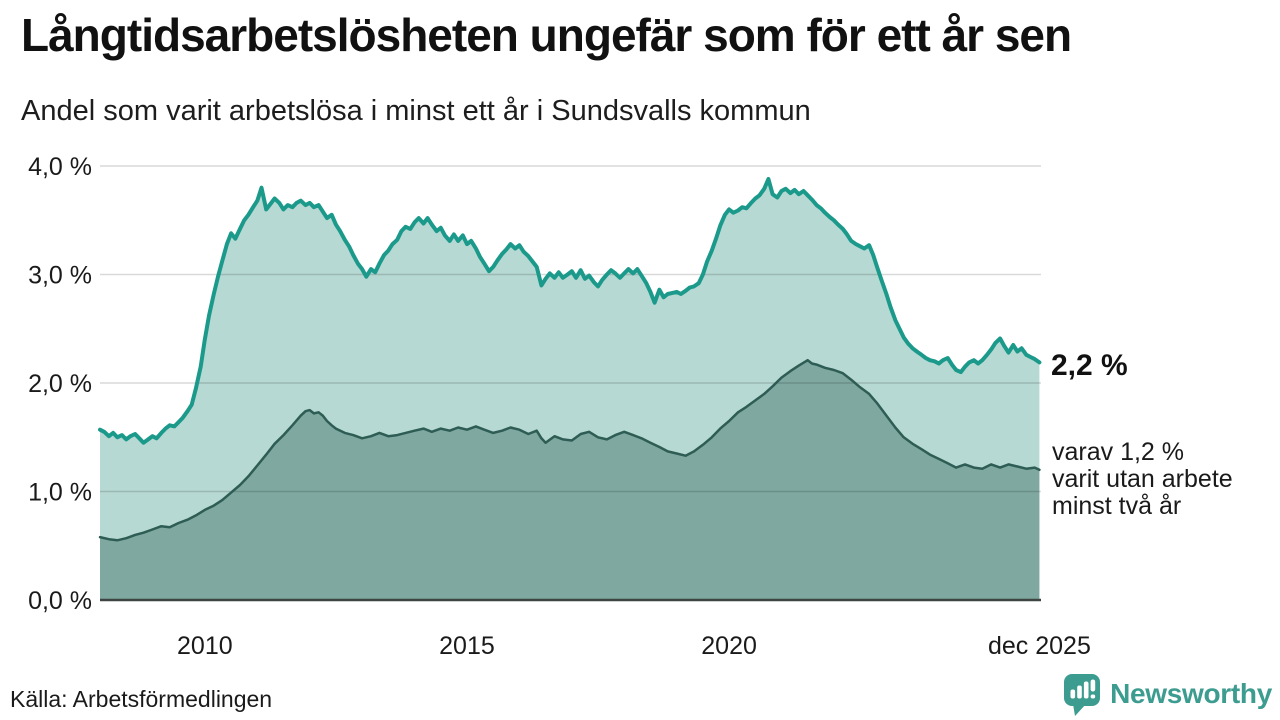 This screenshot has width=1280, height=720. What do you see at coordinates (1118, 452) in the screenshot?
I see `annotation-line: varav 1,2 %` at bounding box center [1118, 452].